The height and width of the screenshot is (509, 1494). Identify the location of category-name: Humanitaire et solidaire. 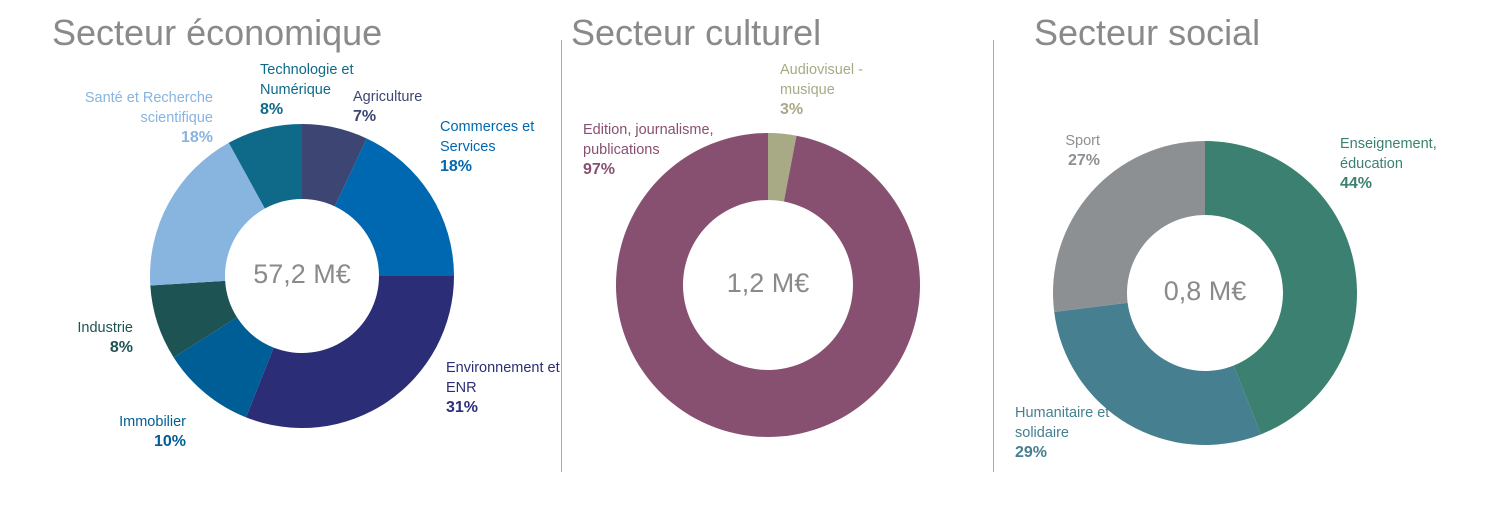
(1062, 423).